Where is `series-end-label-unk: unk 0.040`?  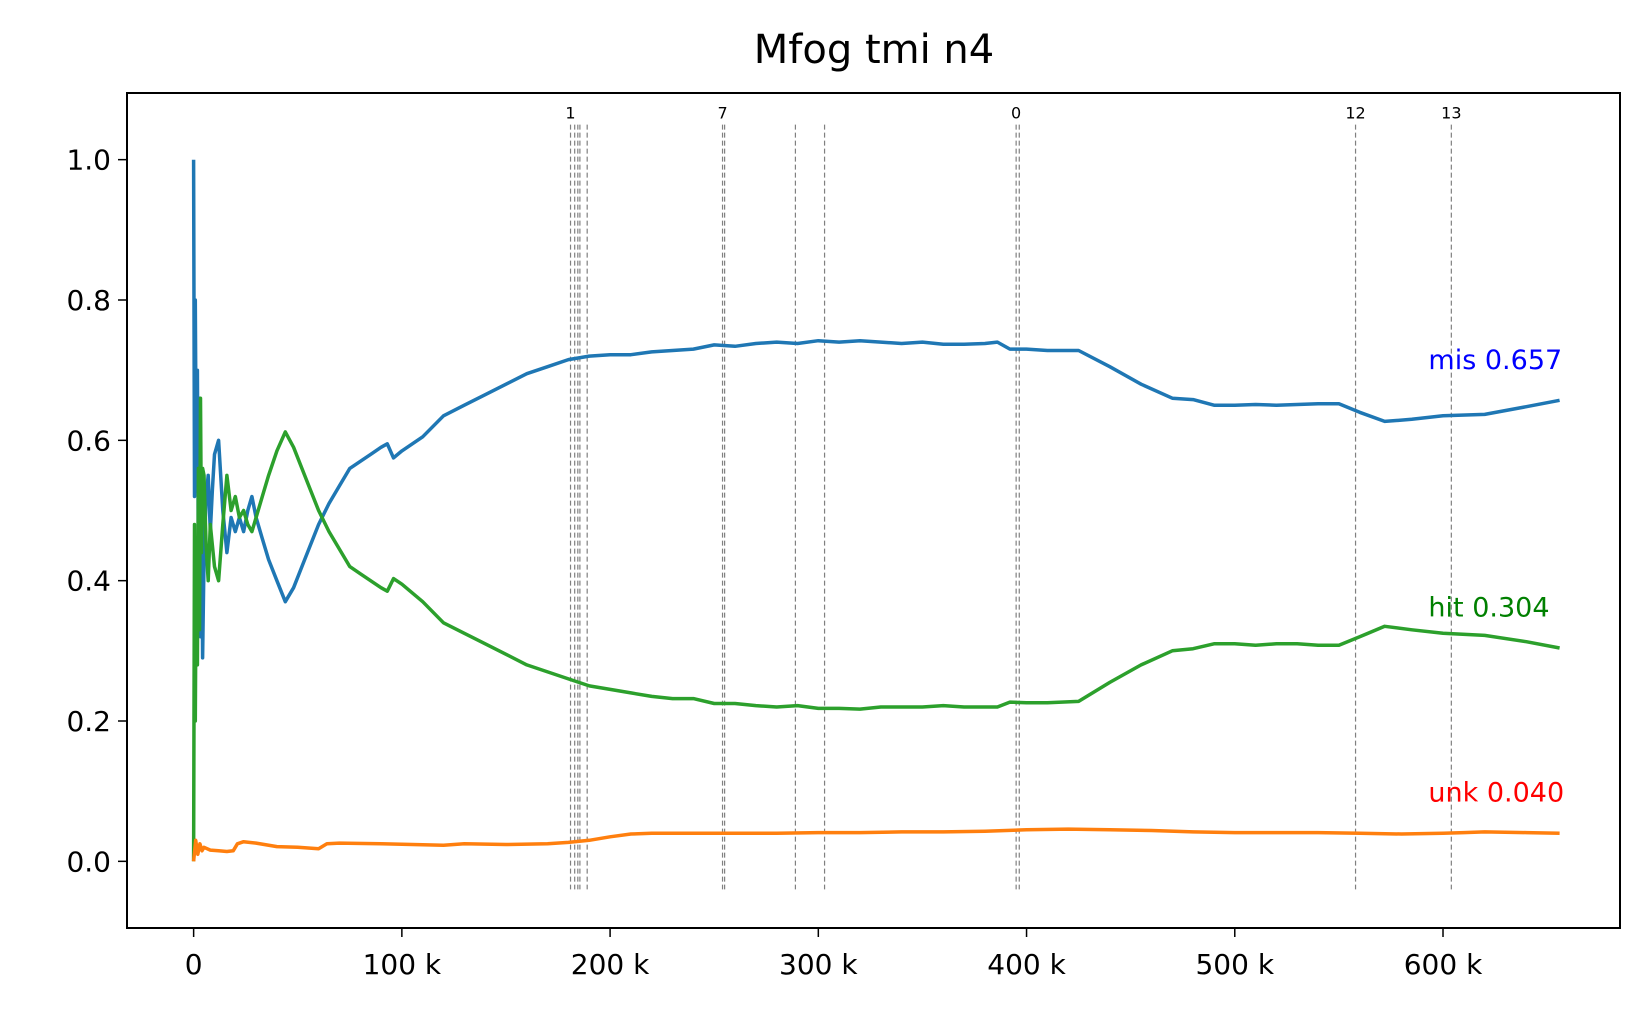
series-end-label-unk: unk 0.040 is located at coordinates (1496, 793).